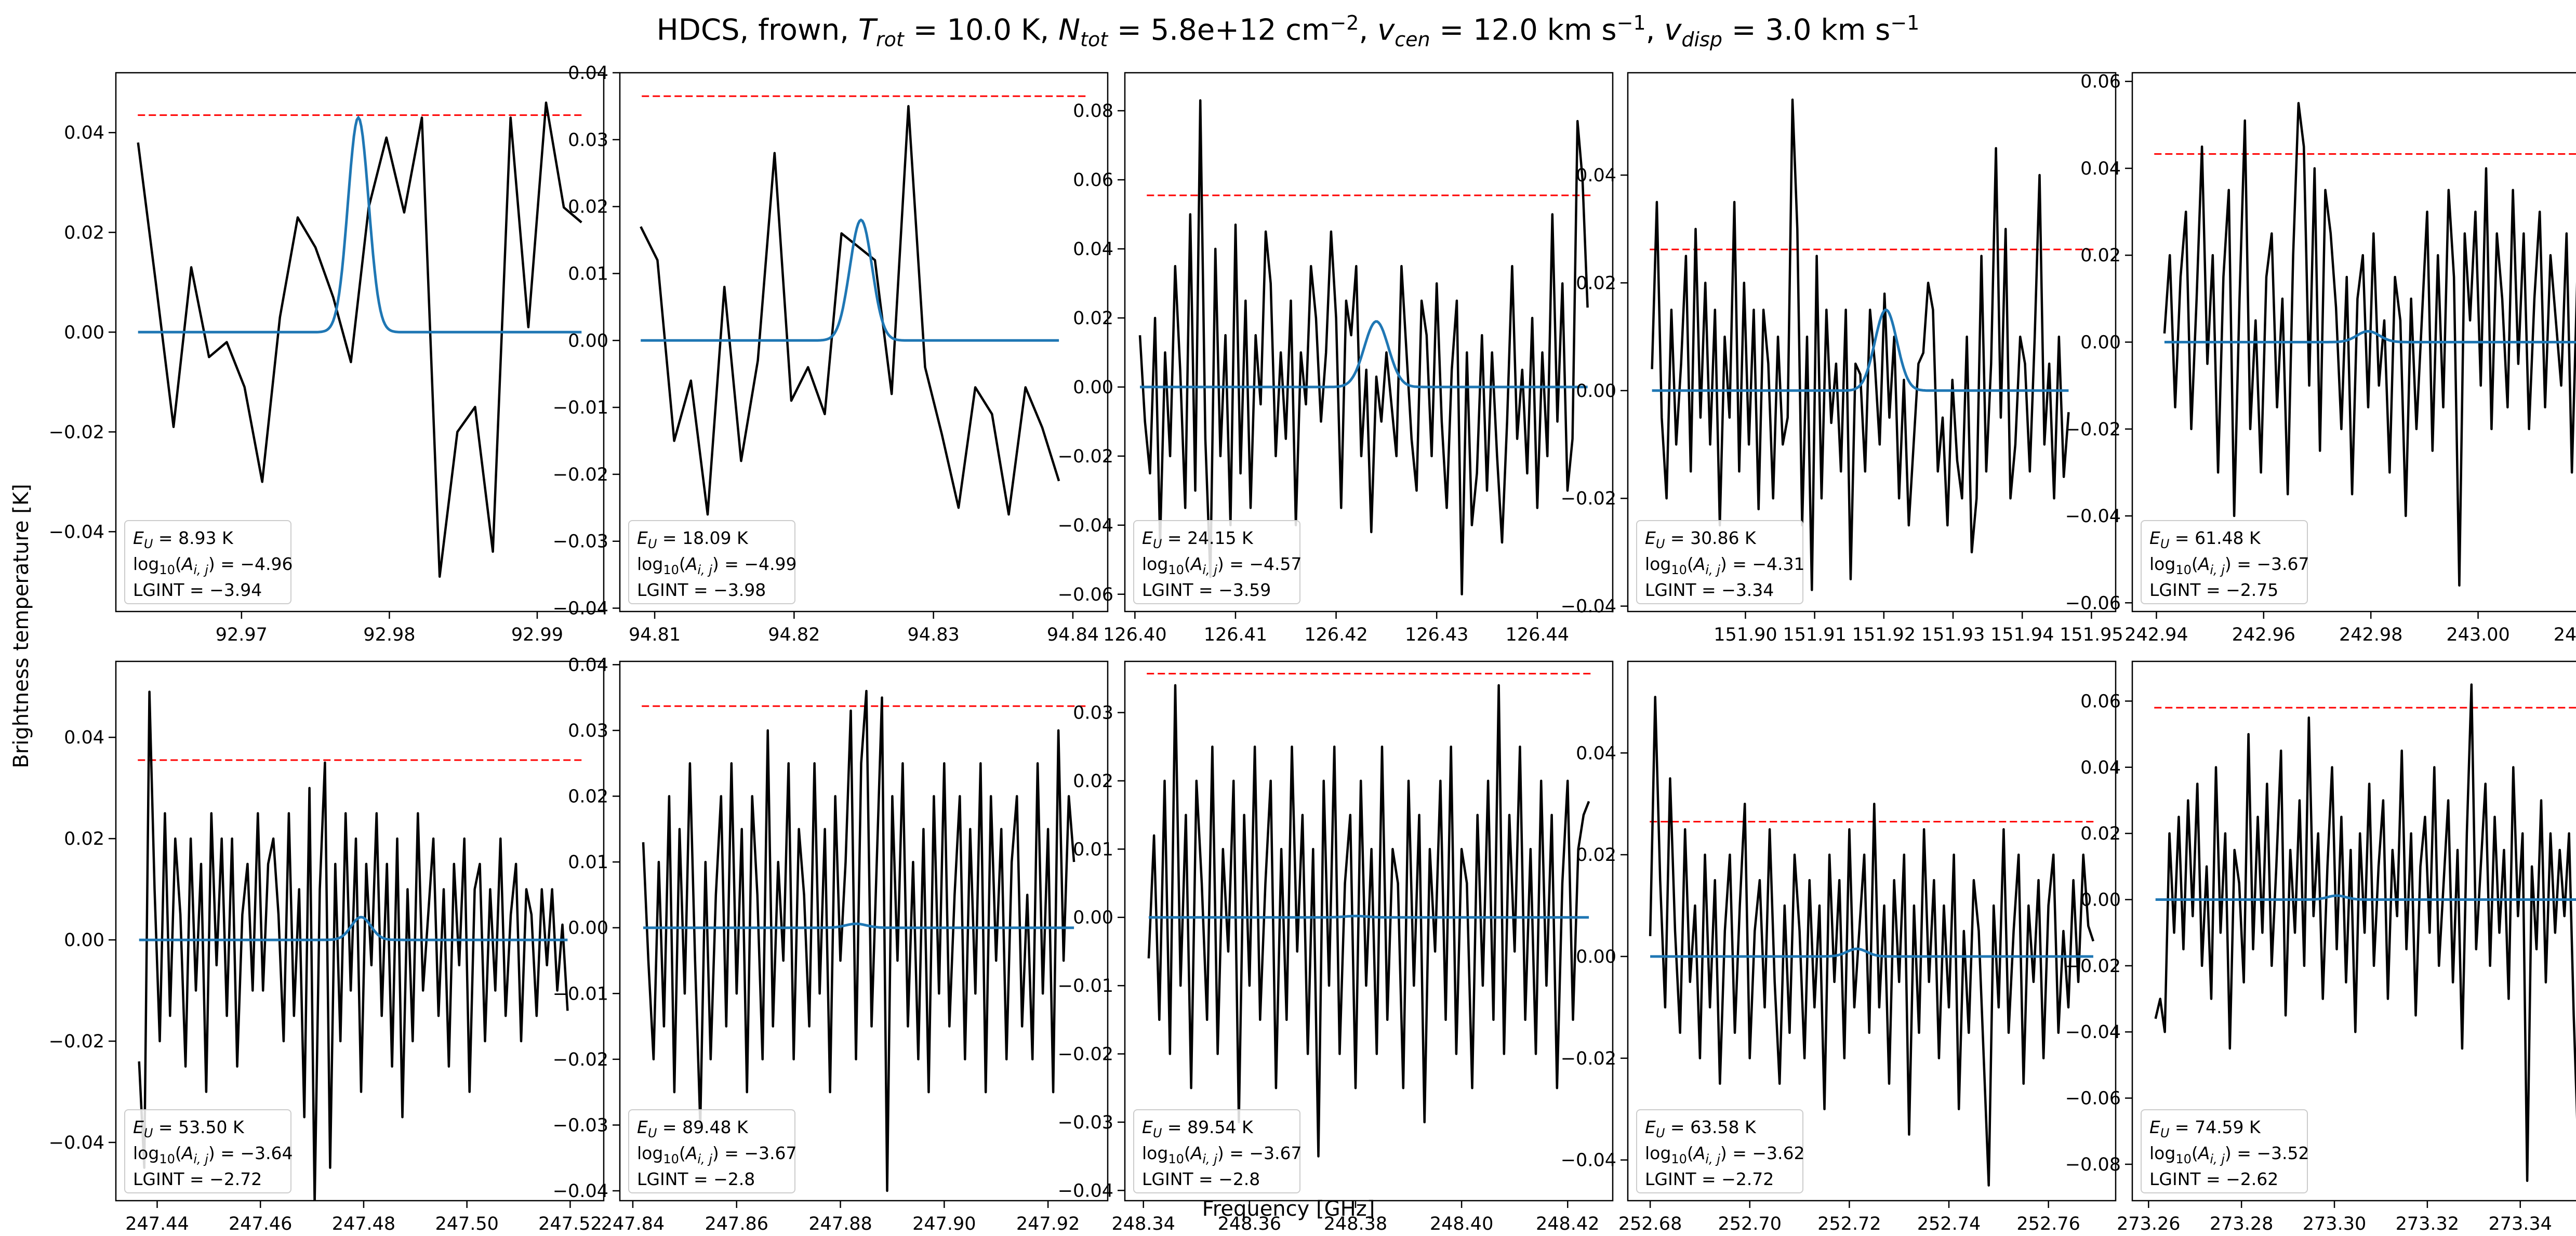 The width and height of the screenshot is (2576, 1236). What do you see at coordinates (1093, 713) in the screenshot?
I see `y-tick-label: 0.03` at bounding box center [1093, 713].